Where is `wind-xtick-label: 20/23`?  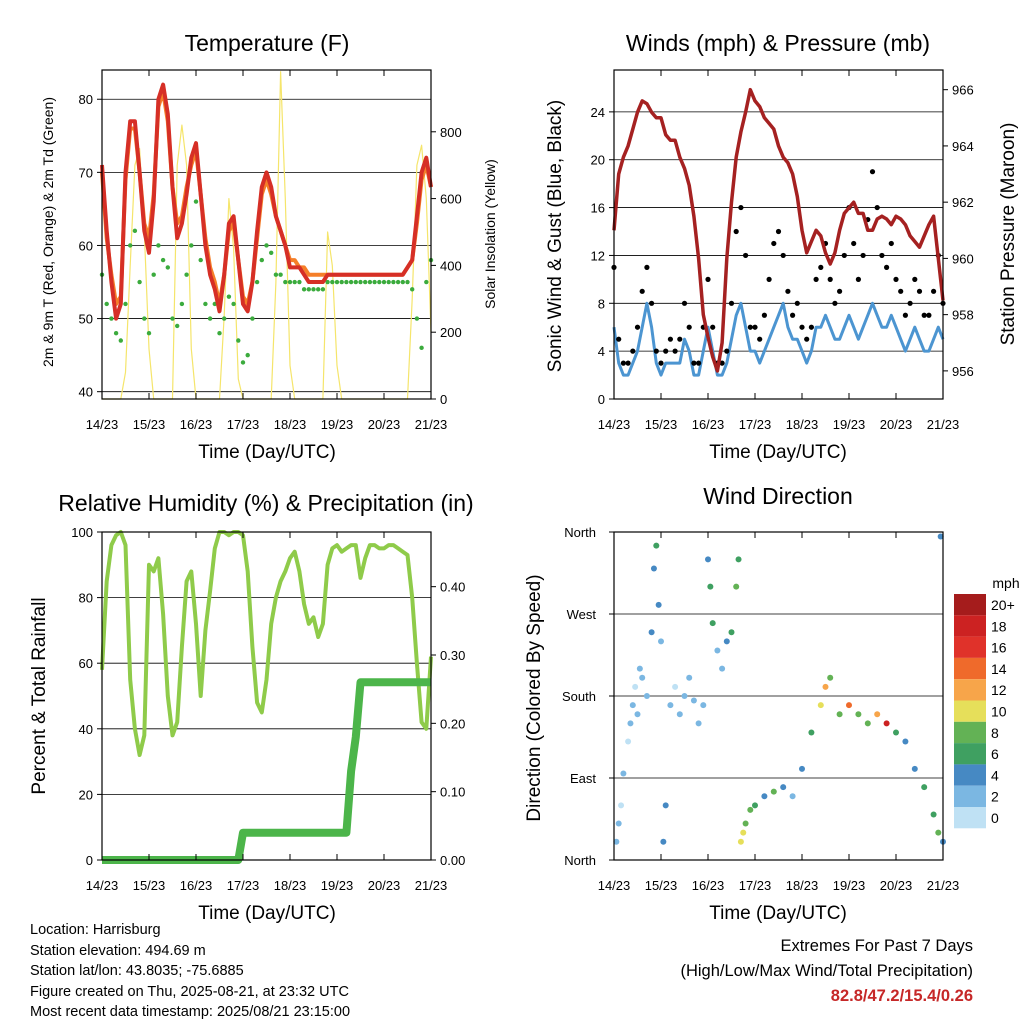 wind-xtick-label: 20/23 is located at coordinates (896, 424).